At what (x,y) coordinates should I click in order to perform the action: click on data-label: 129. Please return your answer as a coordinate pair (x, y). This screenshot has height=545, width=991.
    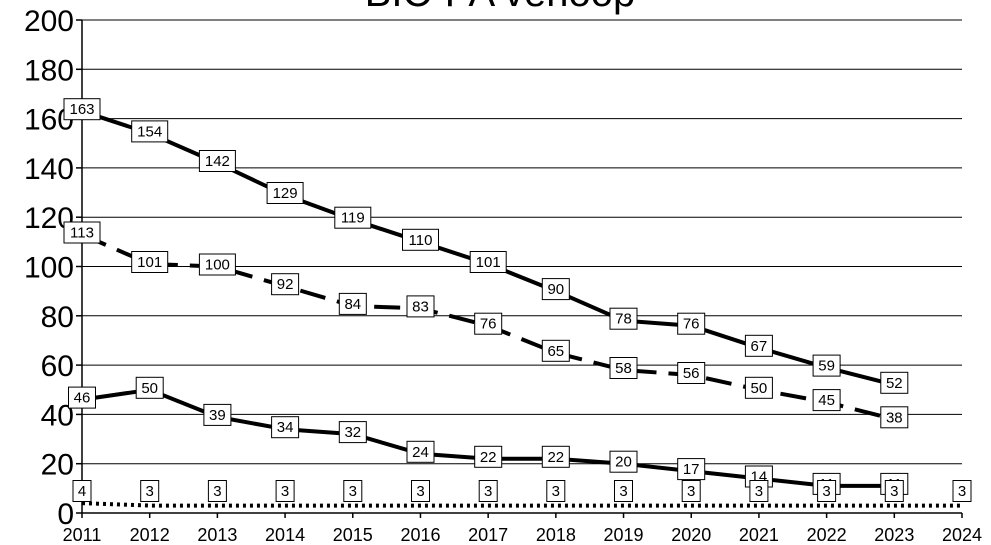
    Looking at the image, I should click on (285, 193).